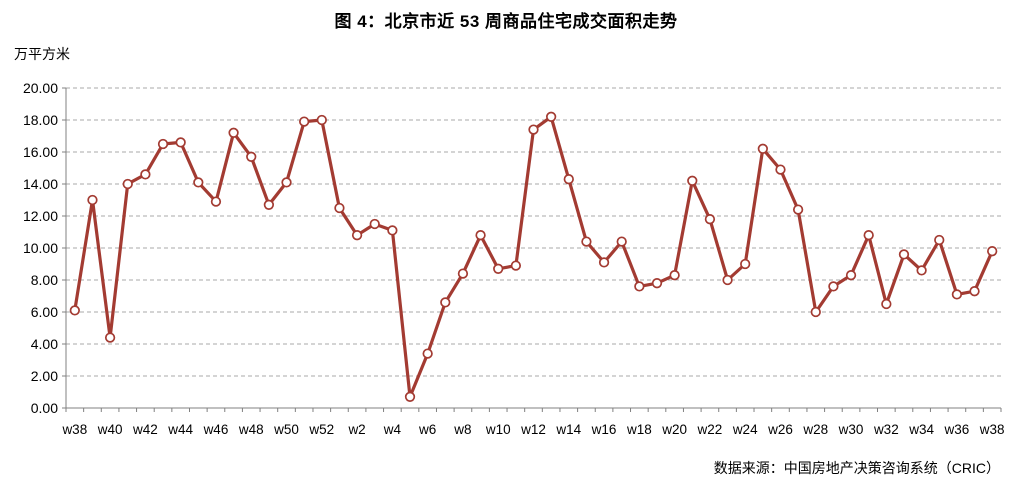  What do you see at coordinates (745, 429) in the screenshot?
I see `x-axis-label: w24` at bounding box center [745, 429].